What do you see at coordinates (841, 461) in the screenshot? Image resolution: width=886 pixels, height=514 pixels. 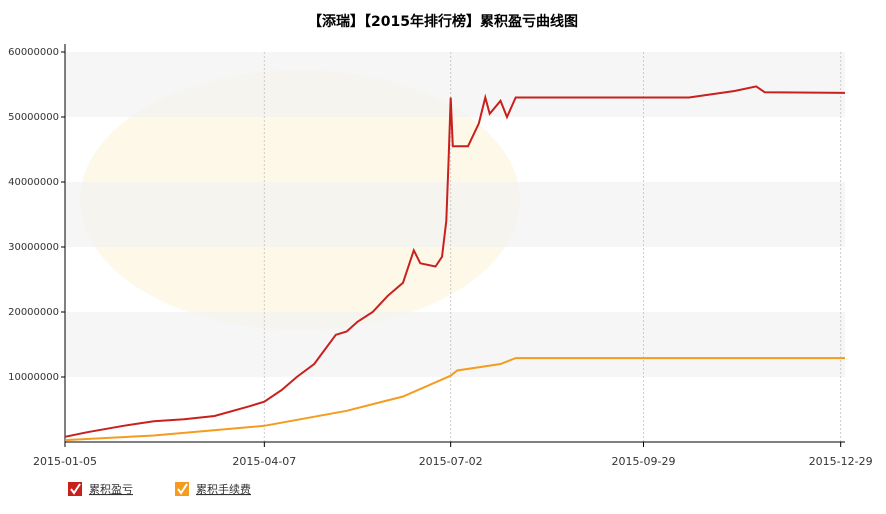 I see `x-tick-label: 2015-12-29` at bounding box center [841, 461].